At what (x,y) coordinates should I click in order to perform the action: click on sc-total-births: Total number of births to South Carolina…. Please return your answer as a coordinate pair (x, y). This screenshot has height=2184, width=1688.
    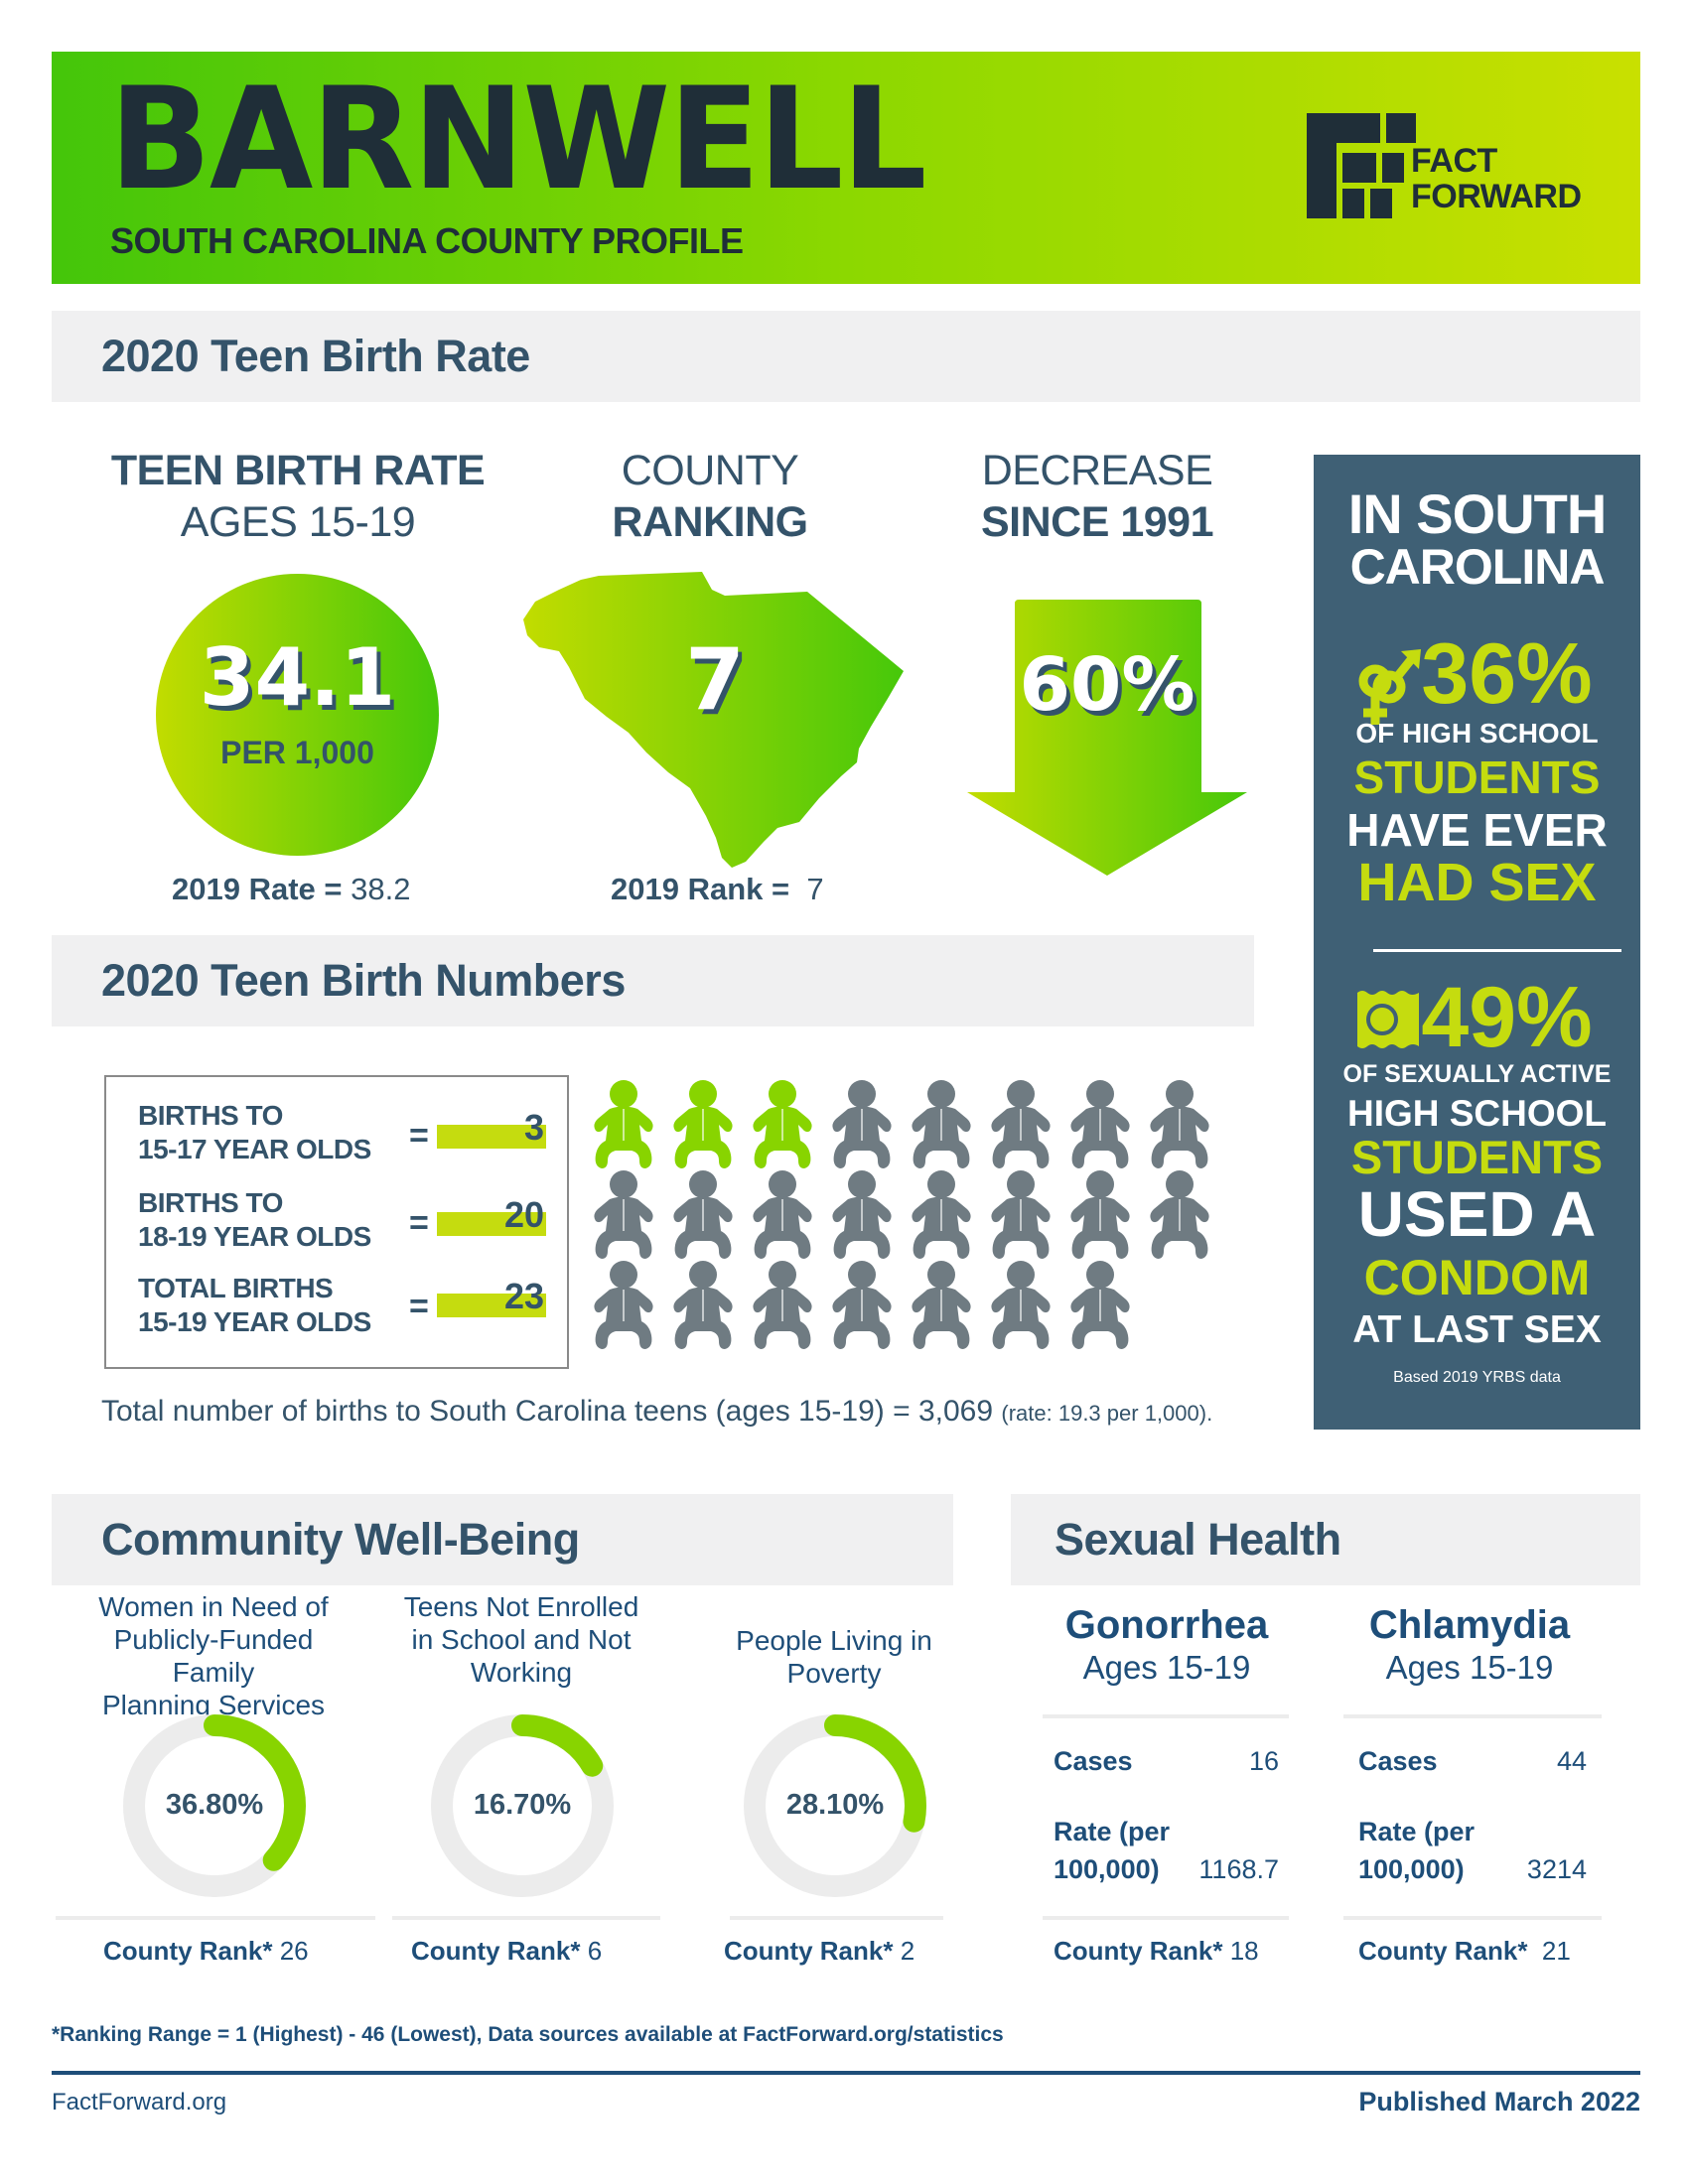
    Looking at the image, I should click on (656, 1412).